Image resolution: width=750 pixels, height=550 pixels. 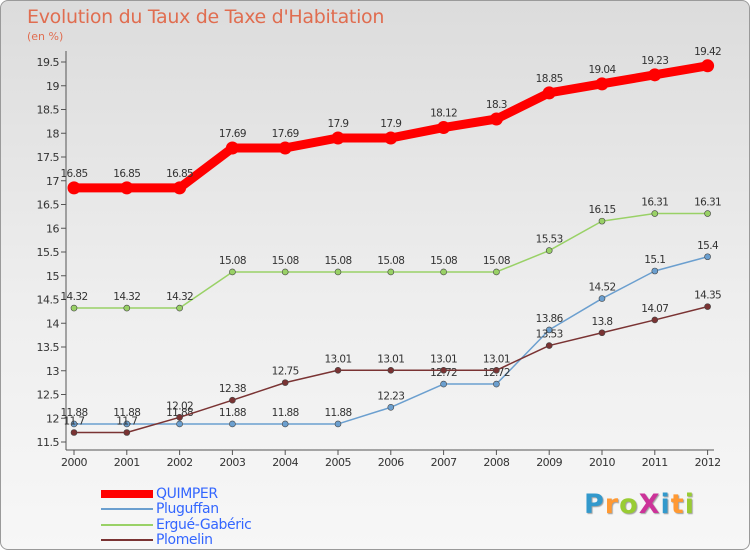 I want to click on y-tick-label: 11.5, so click(x=48, y=442).